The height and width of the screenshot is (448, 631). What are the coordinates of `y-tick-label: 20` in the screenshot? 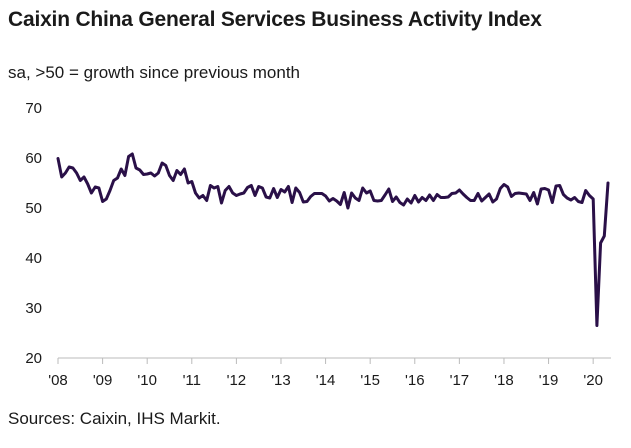 It's located at (33, 358).